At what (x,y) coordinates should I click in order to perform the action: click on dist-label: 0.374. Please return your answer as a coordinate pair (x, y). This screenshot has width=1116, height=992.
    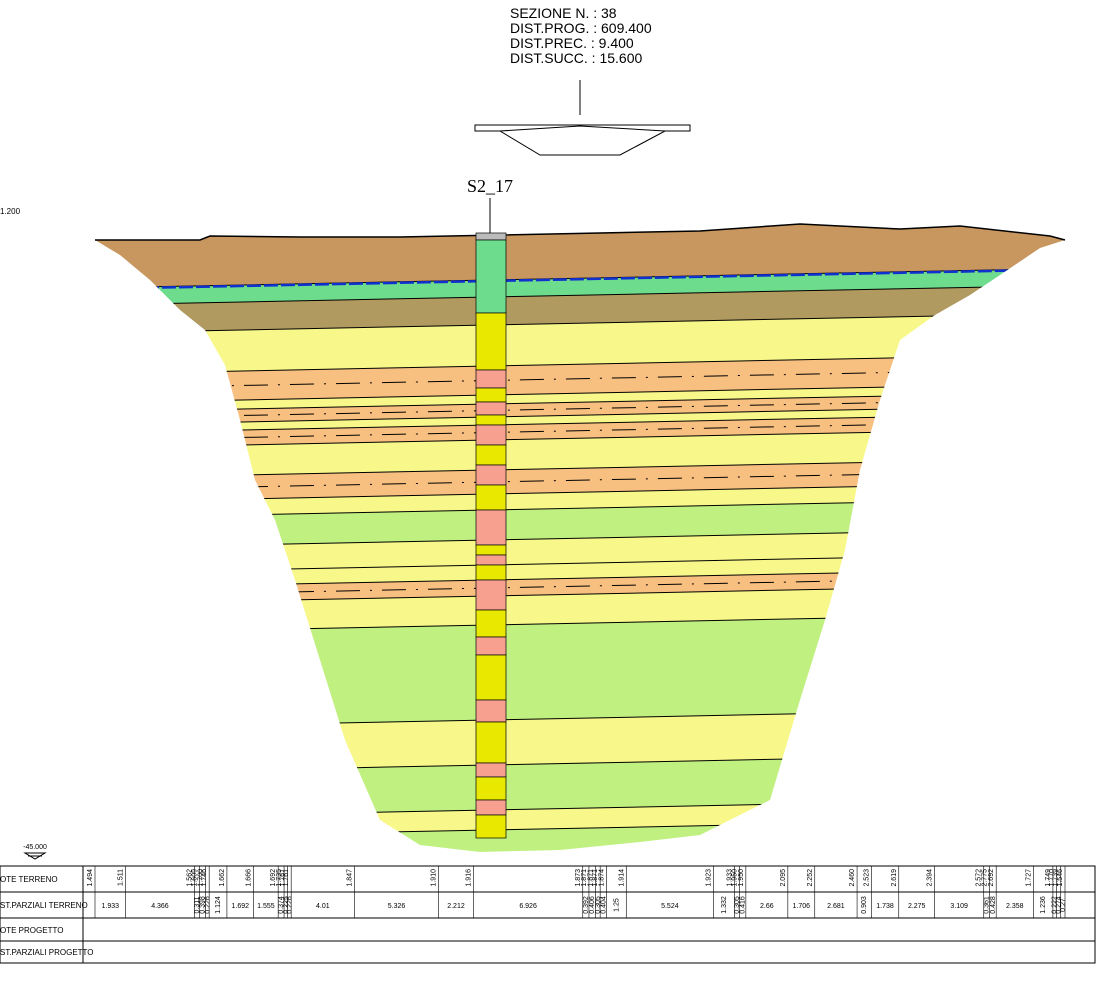
    Looking at the image, I should click on (281, 905).